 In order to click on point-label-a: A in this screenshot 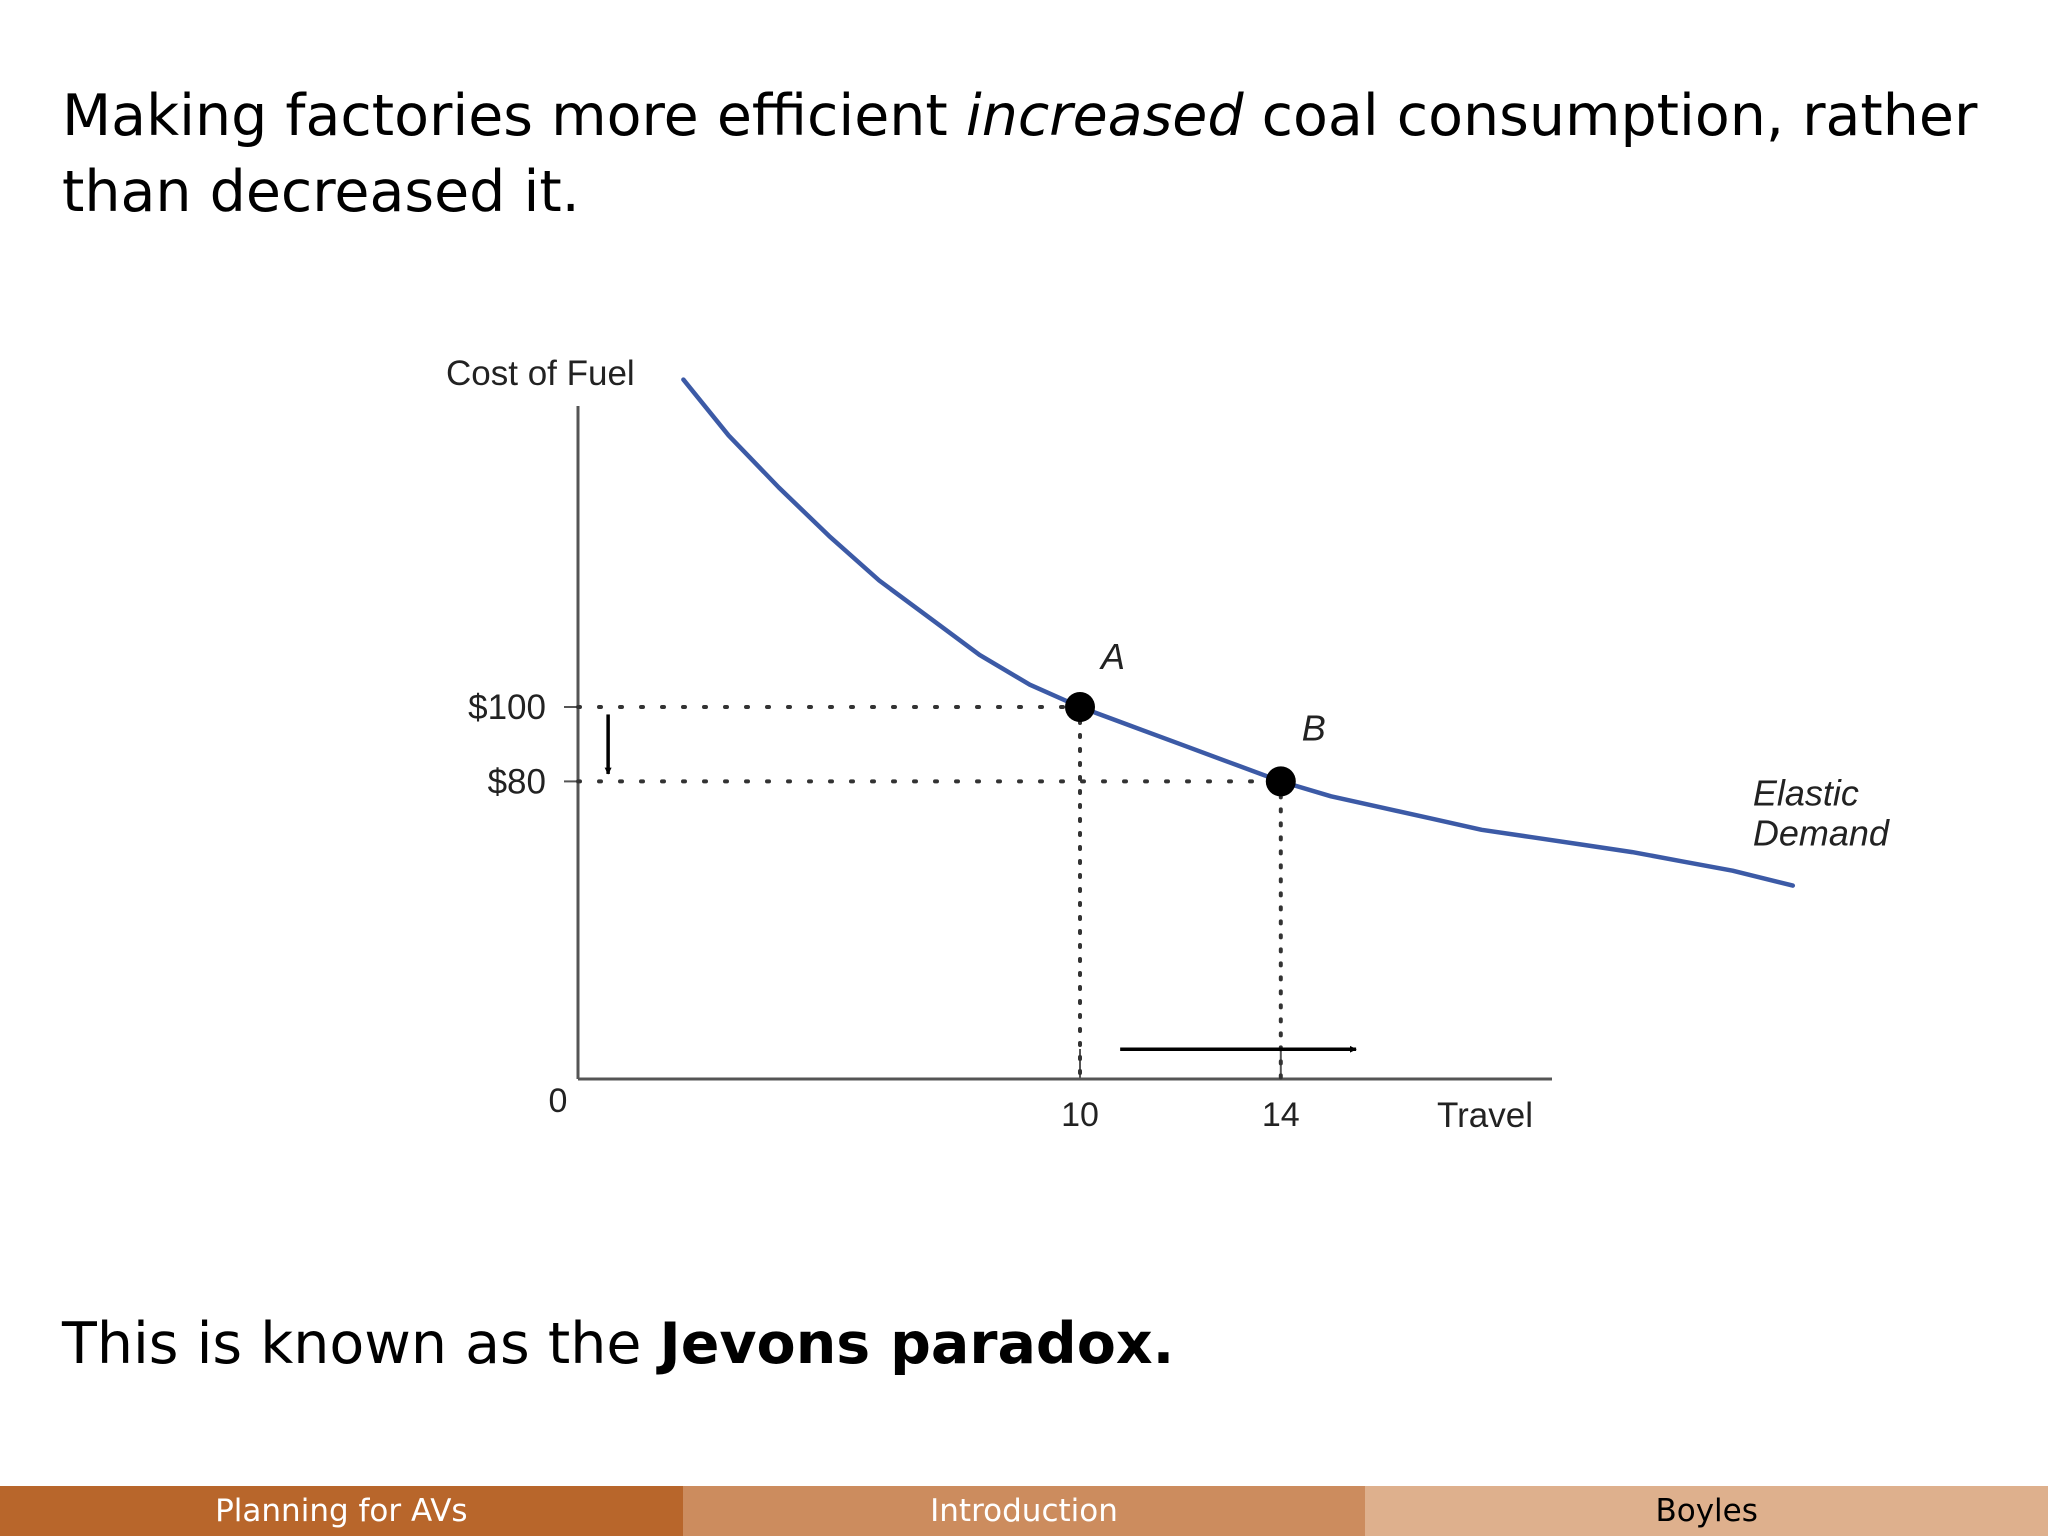, I will do `click(1112, 656)`.